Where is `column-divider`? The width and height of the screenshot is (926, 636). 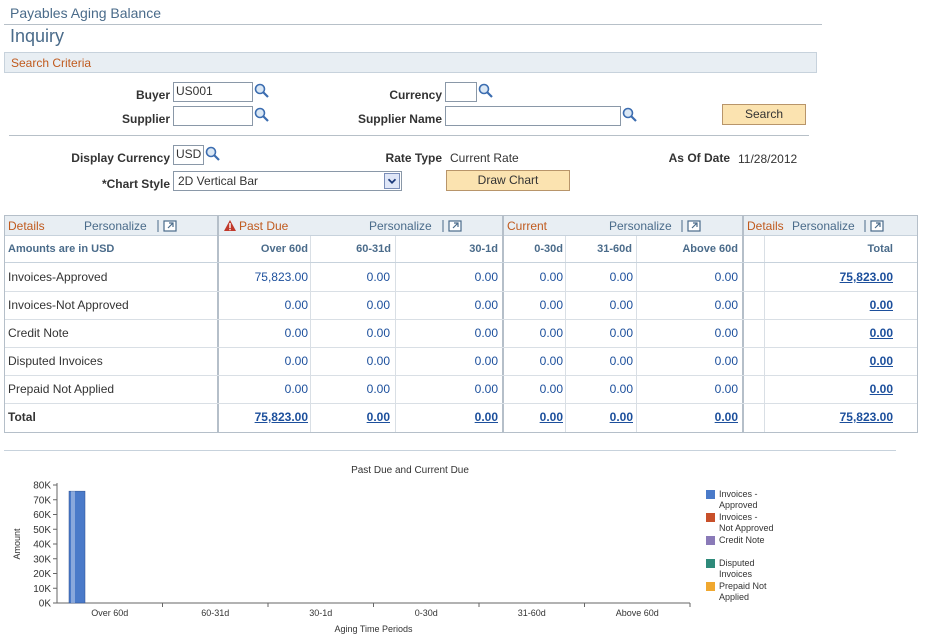
column-divider is located at coordinates (565, 334).